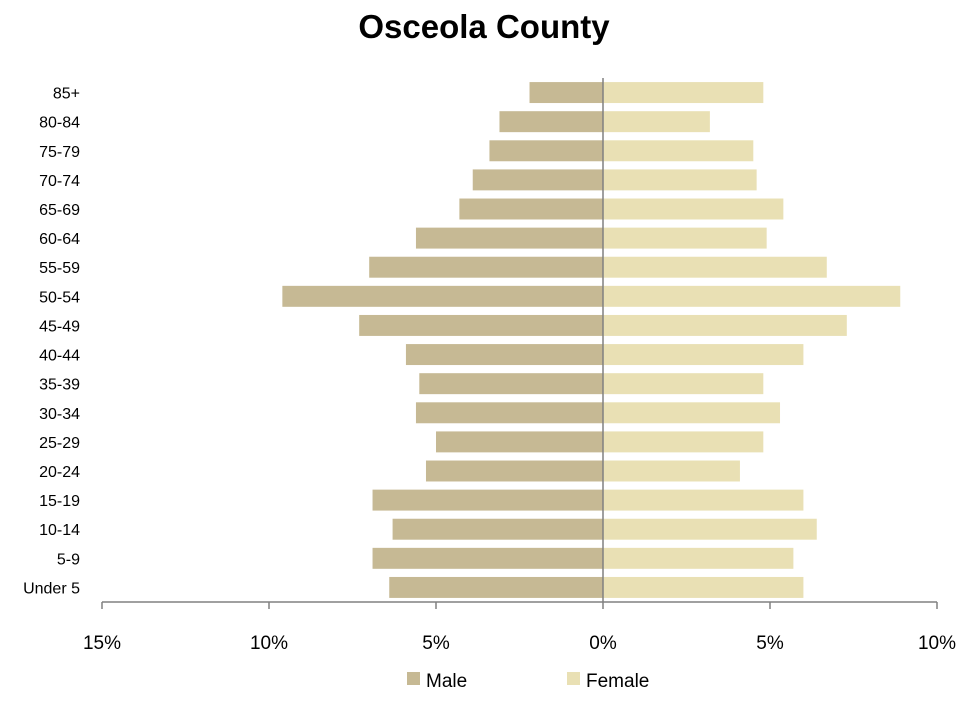  I want to click on legend-swatch-female, so click(573, 678).